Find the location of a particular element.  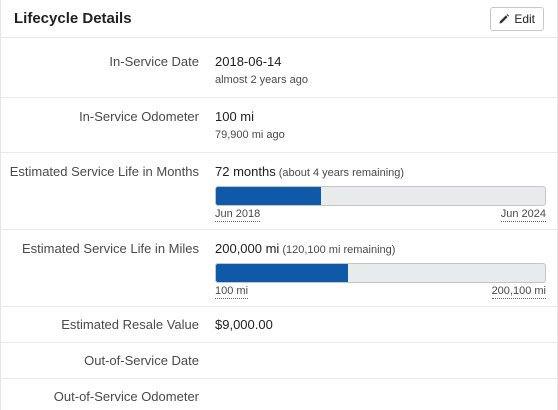

in-service-date-value: 2018-06-14 is located at coordinates (248, 61).